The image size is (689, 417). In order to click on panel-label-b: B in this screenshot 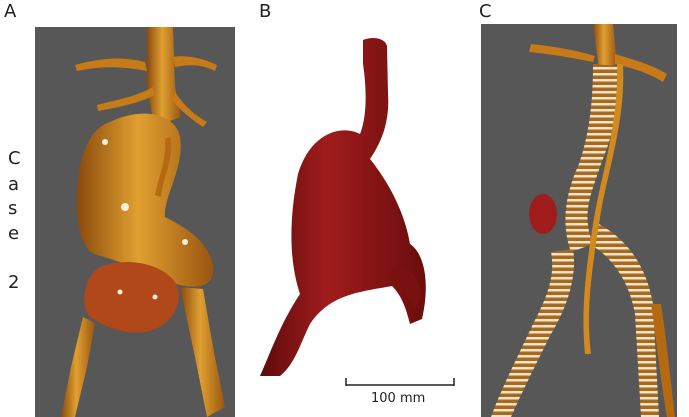, I will do `click(265, 11)`.